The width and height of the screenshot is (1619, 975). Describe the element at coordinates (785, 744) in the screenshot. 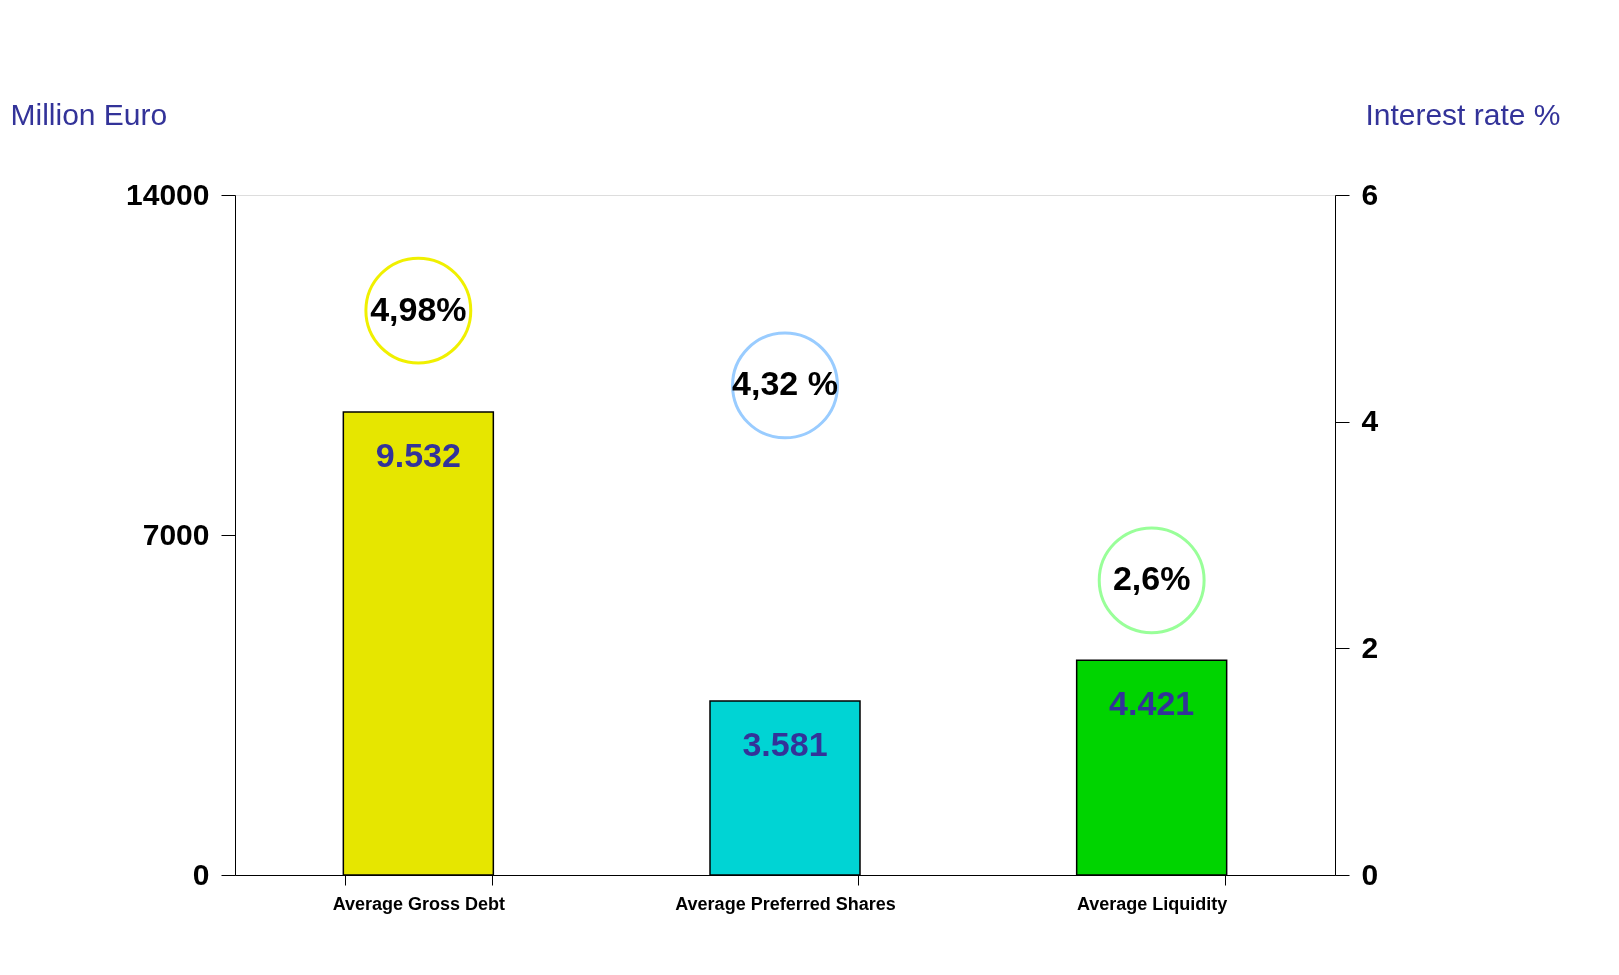

I see `data-label: 3.581` at that location.